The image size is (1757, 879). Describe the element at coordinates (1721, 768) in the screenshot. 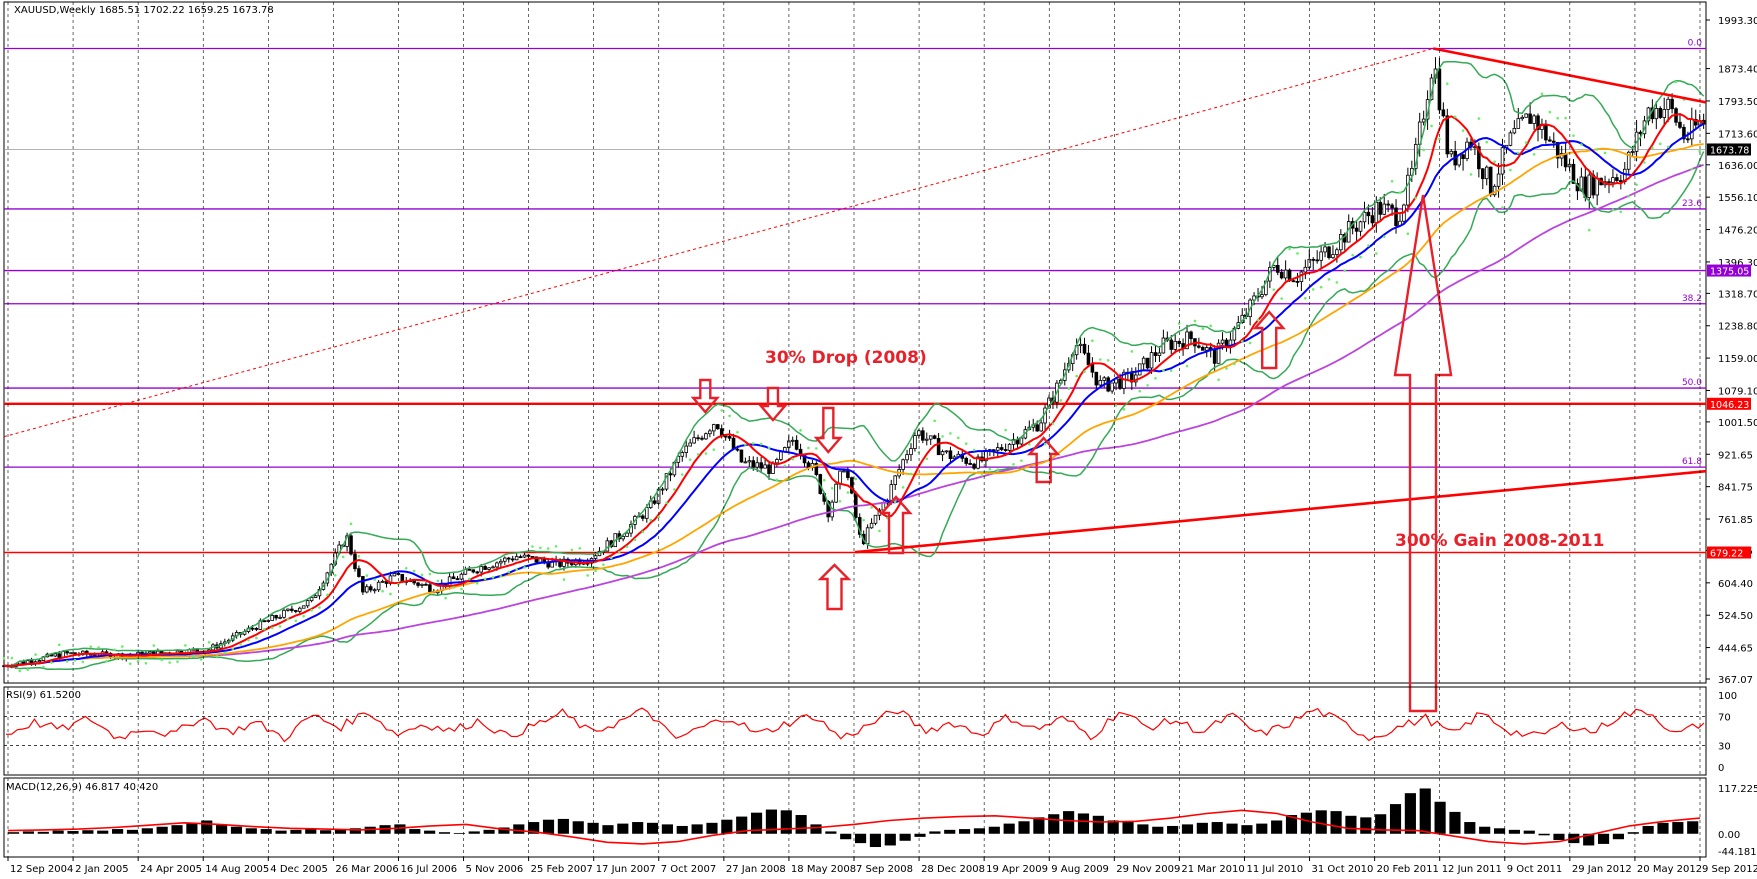

I see `rsi-tick-label: 0` at that location.